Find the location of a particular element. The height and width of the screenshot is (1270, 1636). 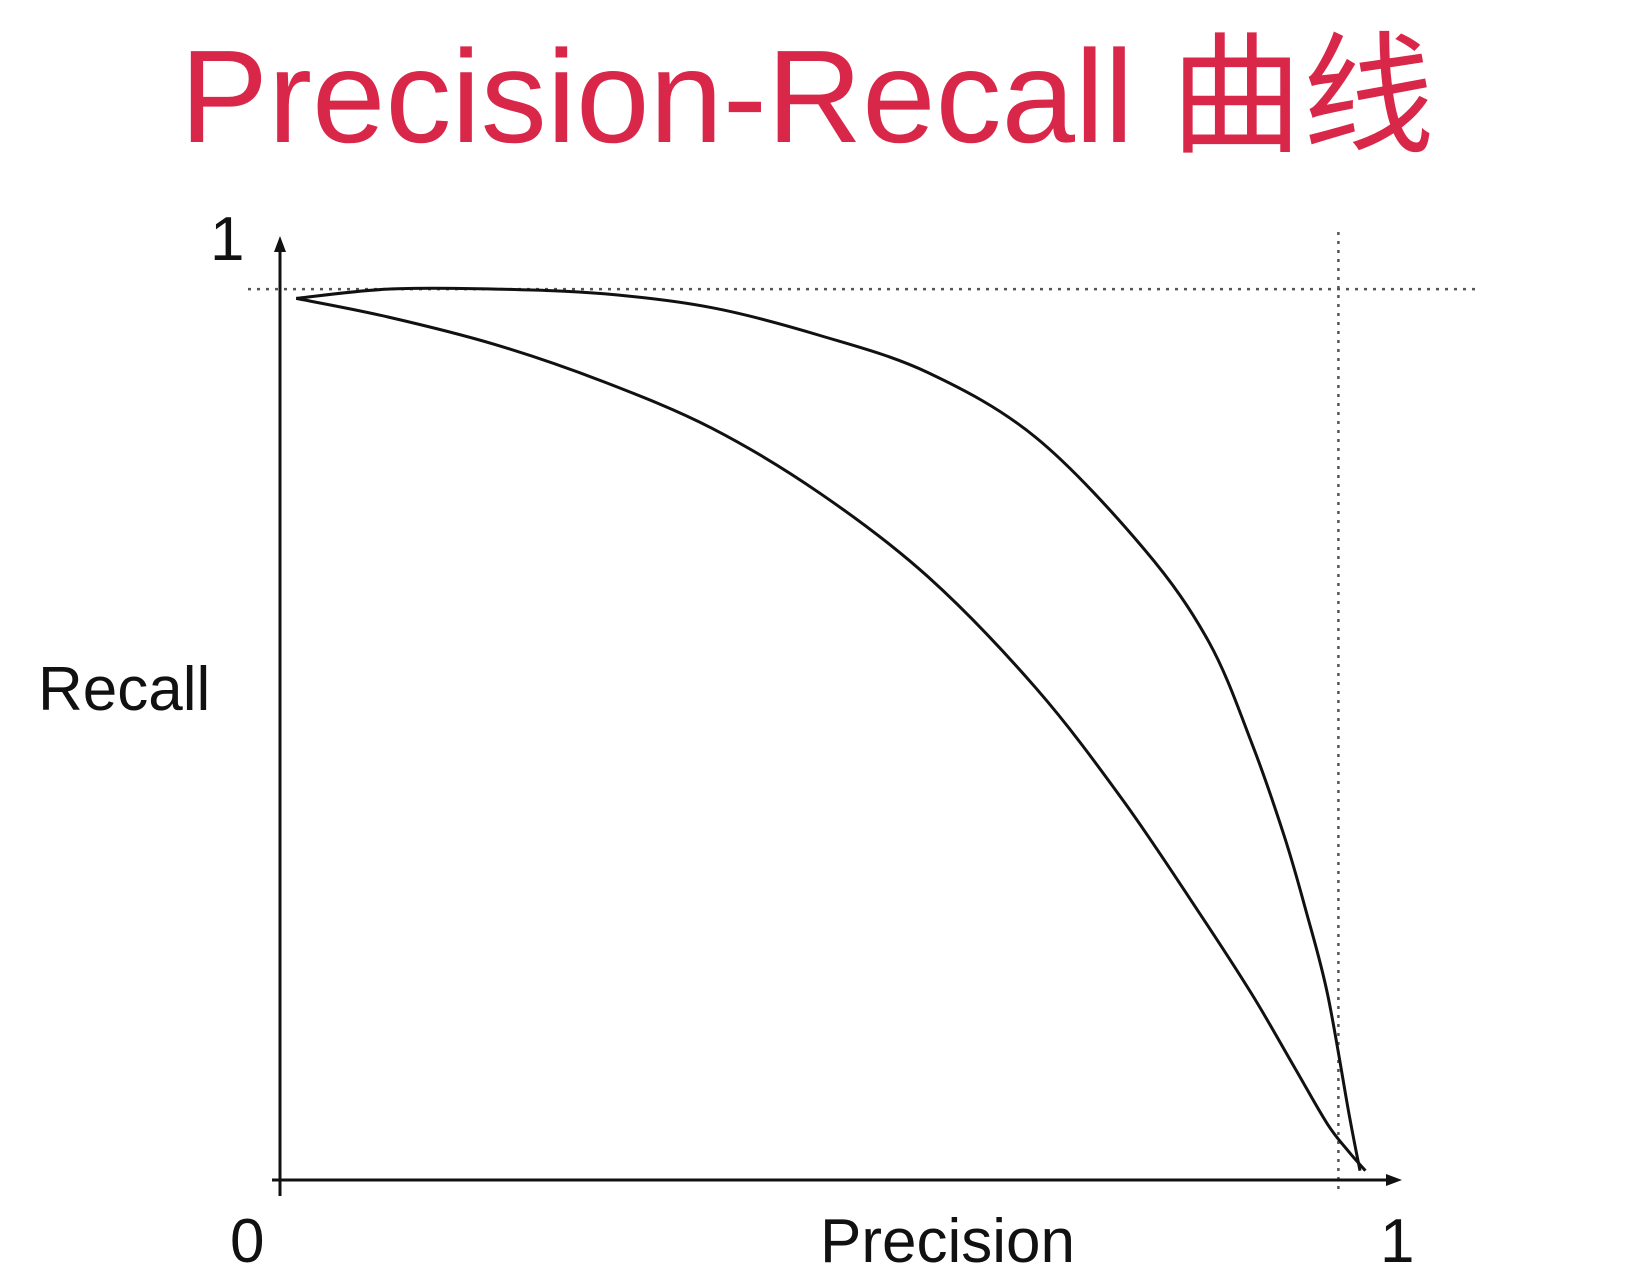

y-axis-label: Recall is located at coordinates (124, 689).